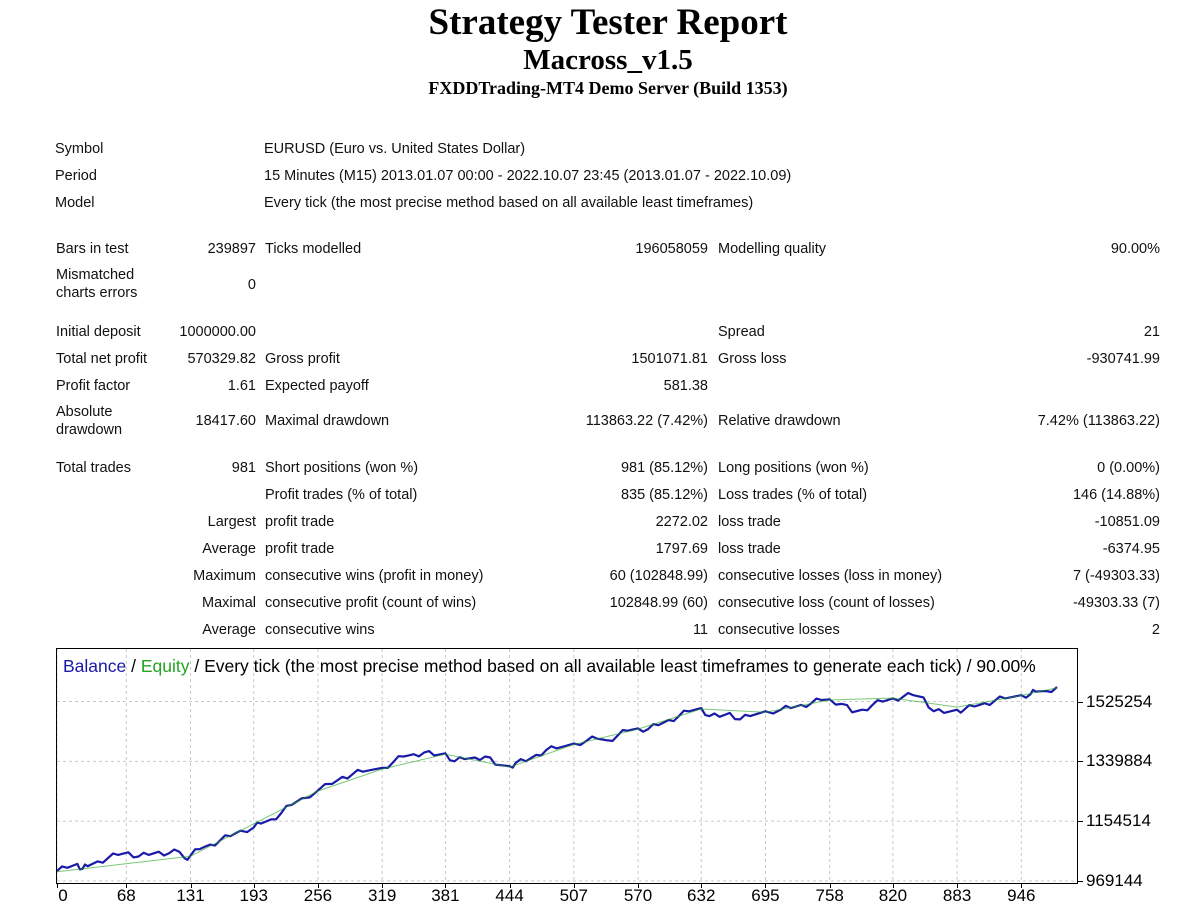 The height and width of the screenshot is (923, 1200). What do you see at coordinates (89, 421) in the screenshot?
I see `abs-drawdown-label: Absolute drawdown` at bounding box center [89, 421].